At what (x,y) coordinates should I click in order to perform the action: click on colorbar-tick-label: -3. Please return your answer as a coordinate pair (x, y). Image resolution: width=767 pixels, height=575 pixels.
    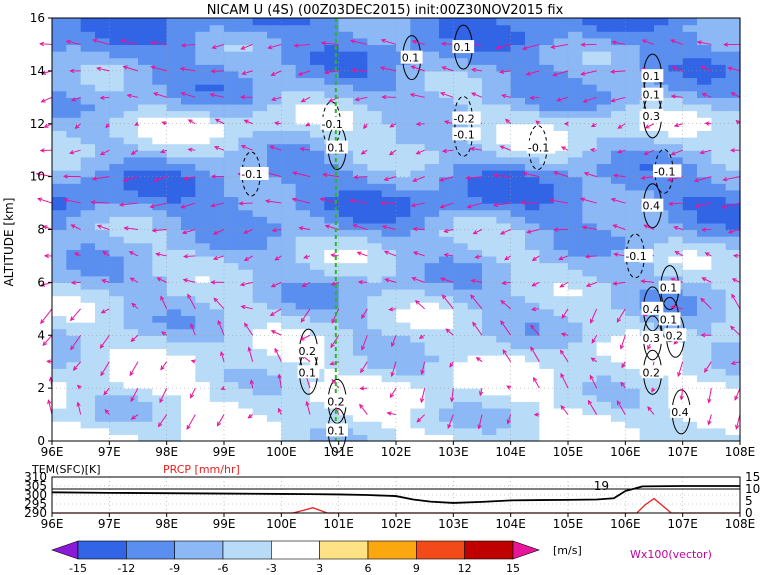
    Looking at the image, I should click on (271, 568).